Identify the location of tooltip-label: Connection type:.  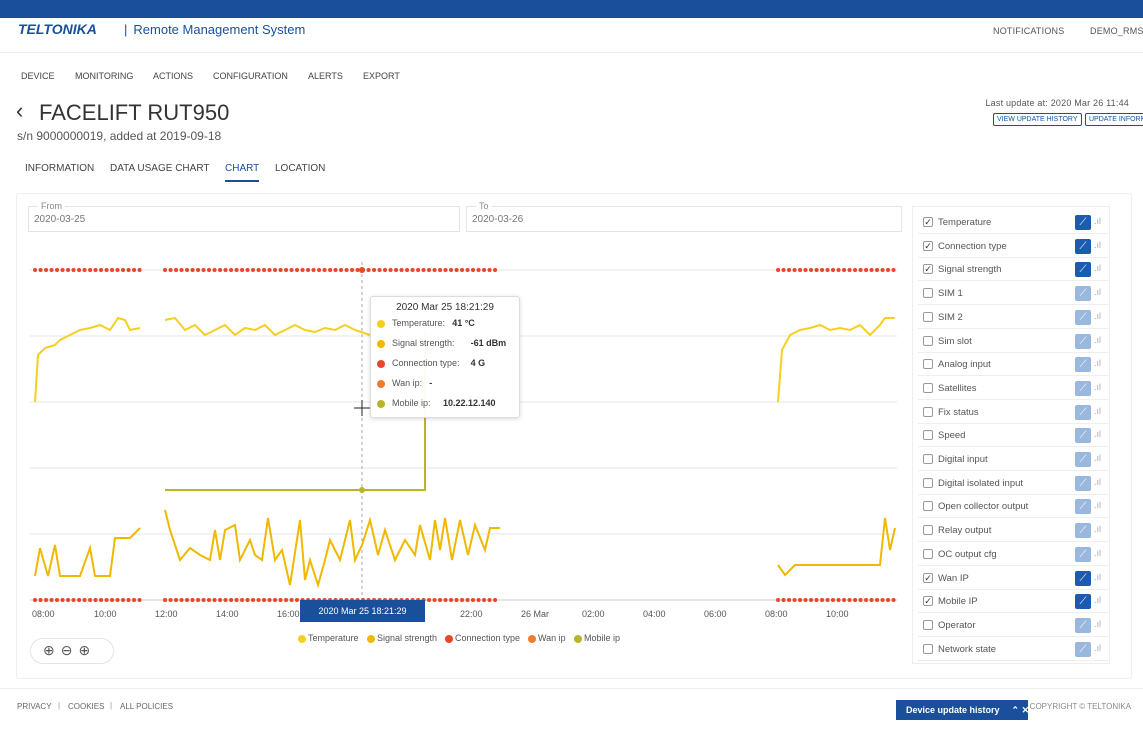
(426, 363).